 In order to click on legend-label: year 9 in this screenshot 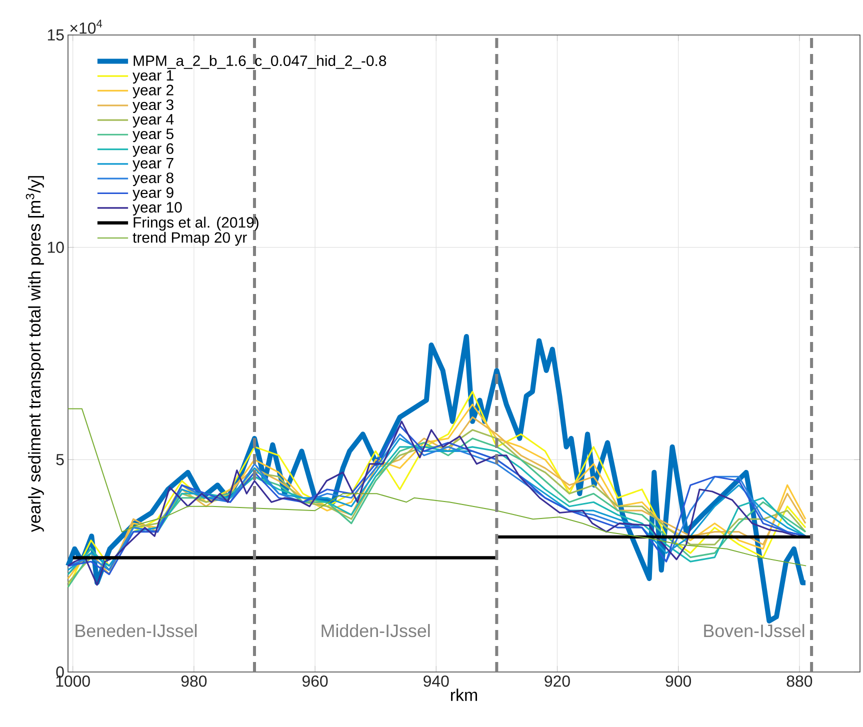, I will do `click(153, 194)`.